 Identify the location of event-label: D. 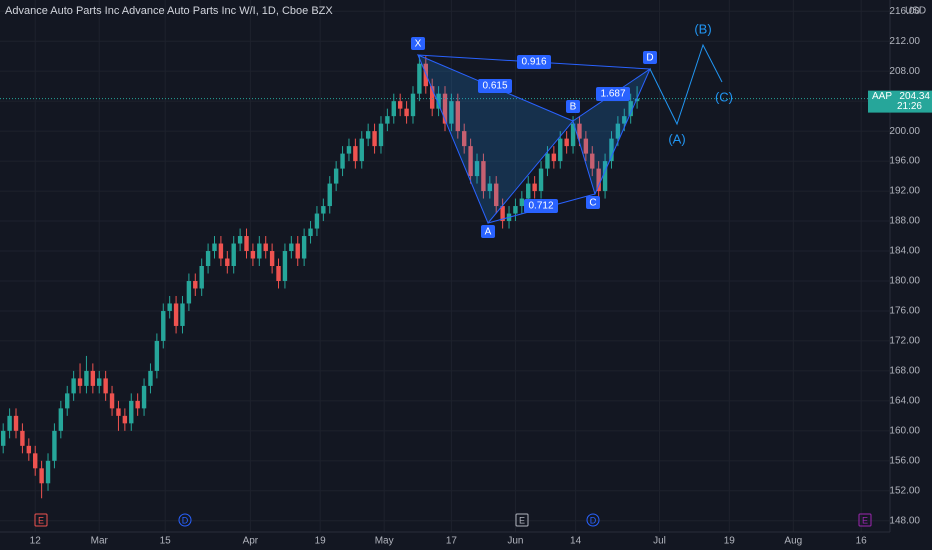
(593, 520).